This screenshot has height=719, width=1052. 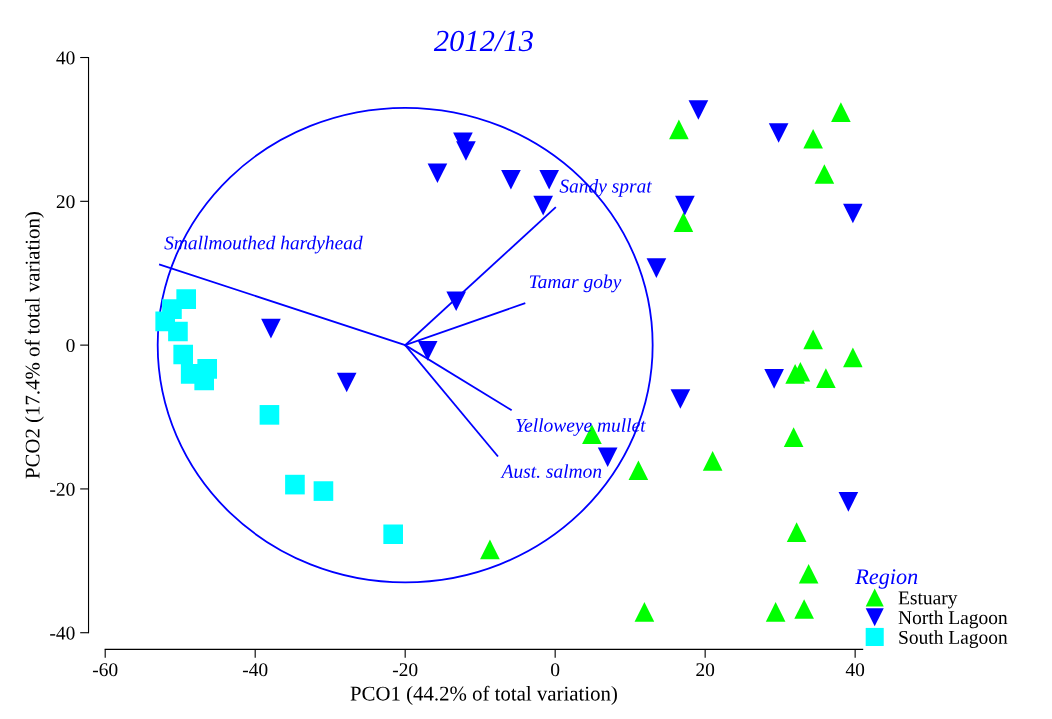 What do you see at coordinates (34, 345) in the screenshot?
I see `y-axis-title: PCO2 (17.4% of total variation)` at bounding box center [34, 345].